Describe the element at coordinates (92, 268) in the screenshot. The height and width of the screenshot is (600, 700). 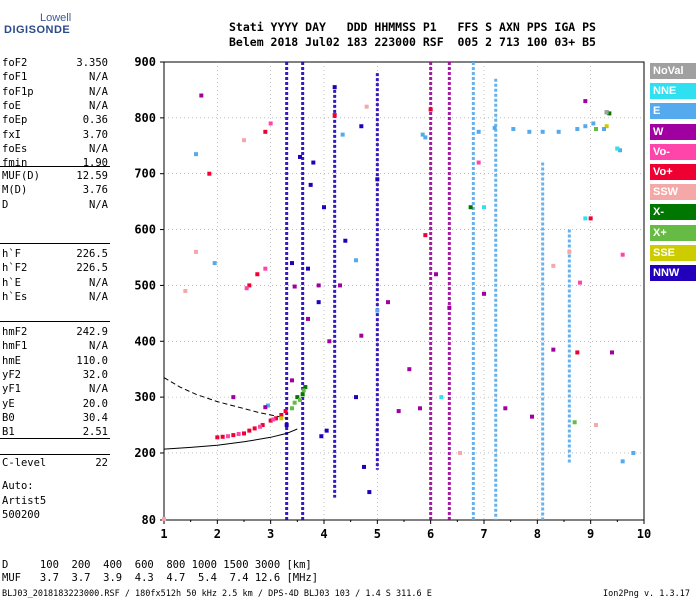
I see `param-value: 226.5` at that location.